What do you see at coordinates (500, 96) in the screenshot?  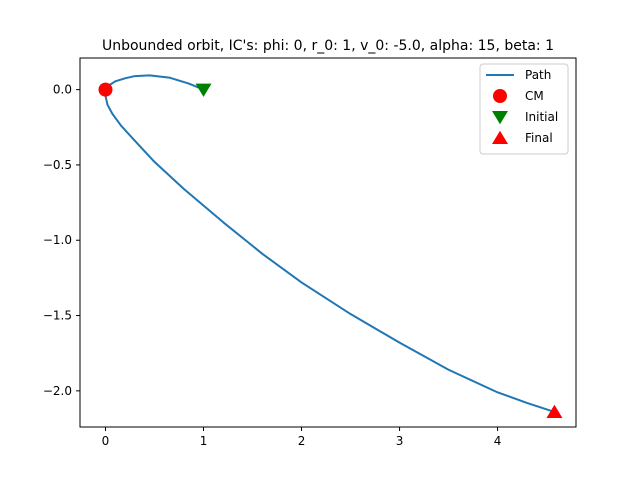 I see `legend-swatch-cm` at bounding box center [500, 96].